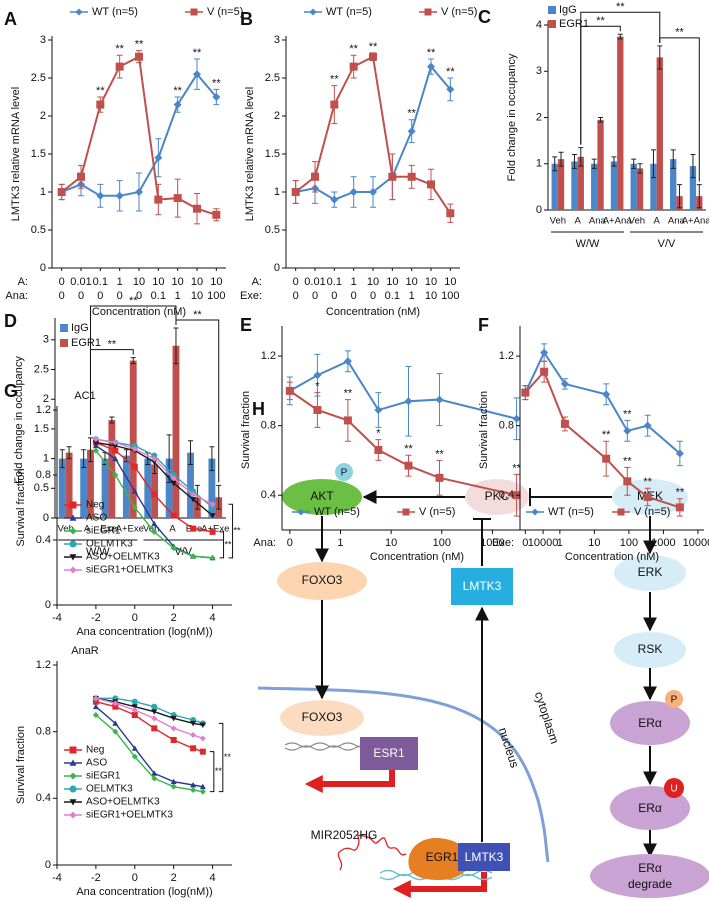 The height and width of the screenshot is (901, 709). Describe the element at coordinates (103, 531) in the screenshot. I see `legend-label: siEGR1` at that location.